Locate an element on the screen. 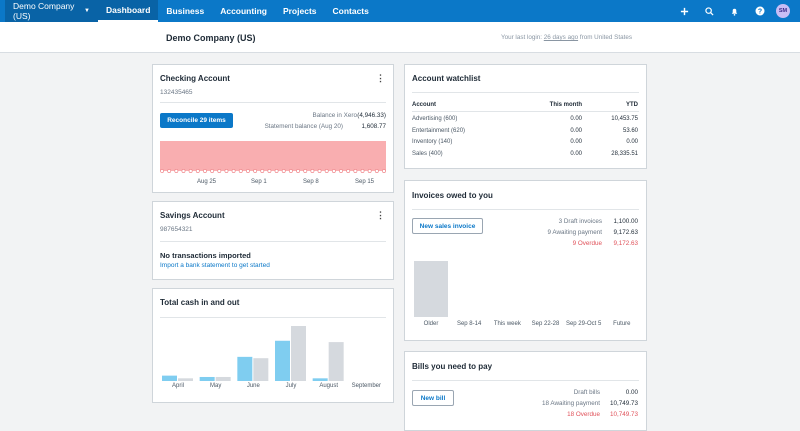  ytd-value: 10,453.75 is located at coordinates (624, 119).